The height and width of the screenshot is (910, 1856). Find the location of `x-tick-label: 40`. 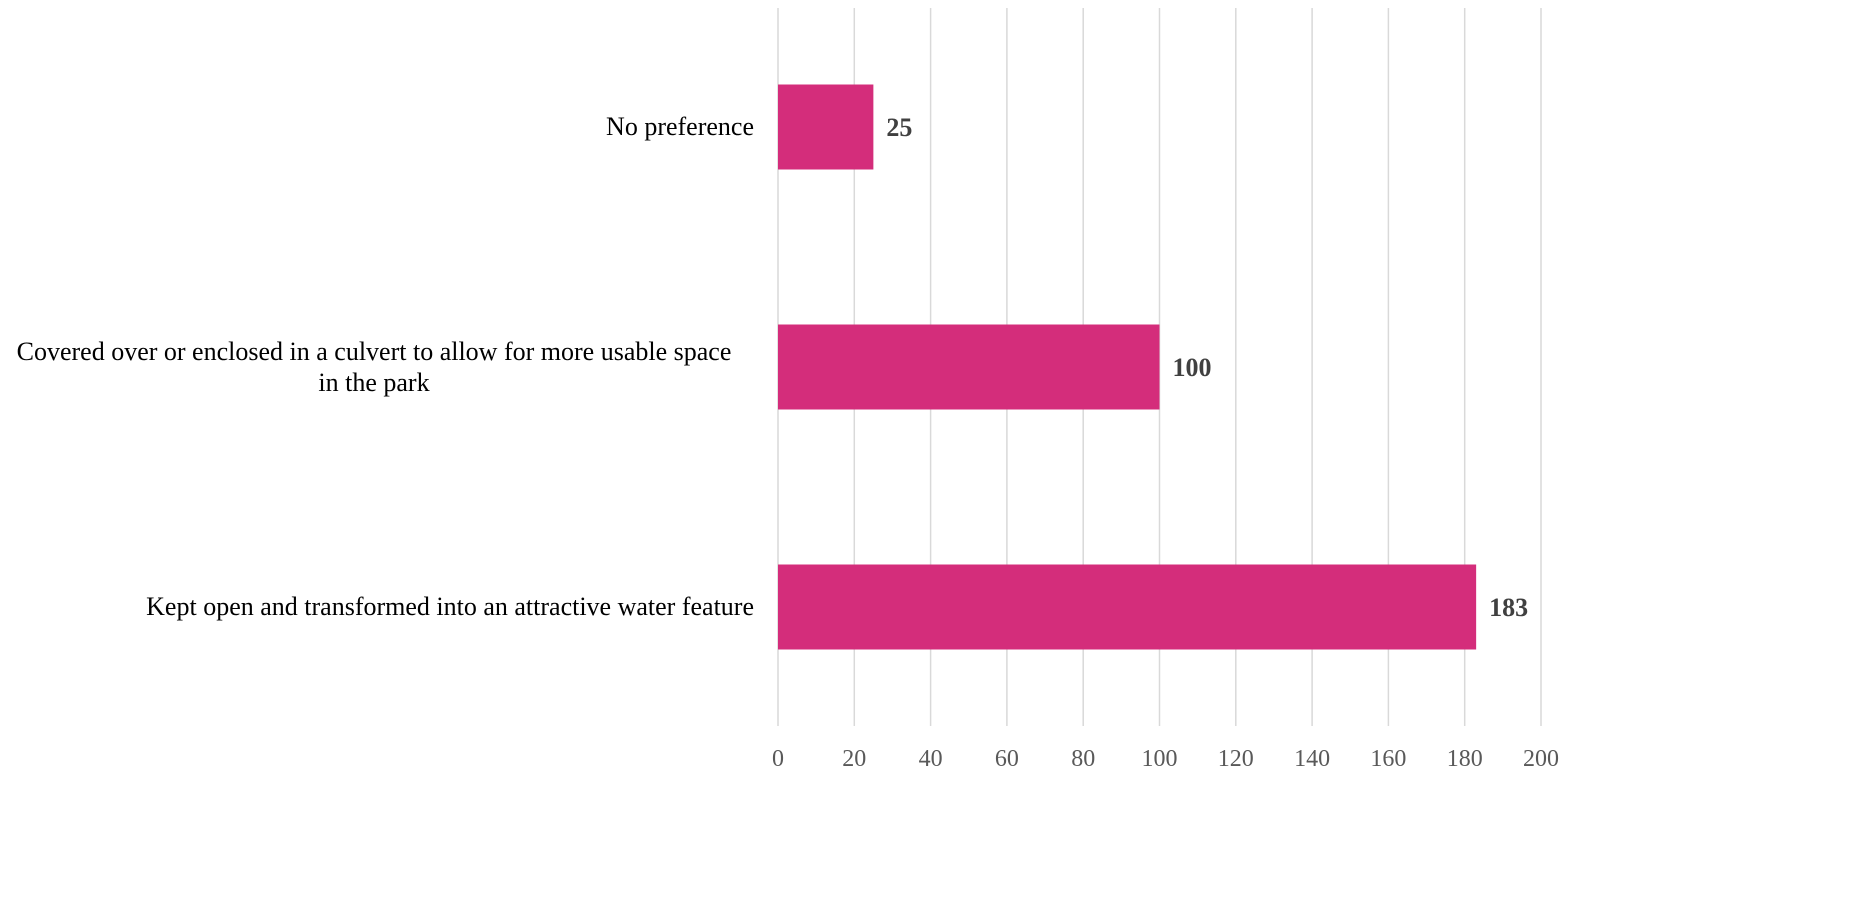

x-tick-label: 40 is located at coordinates (931, 759).